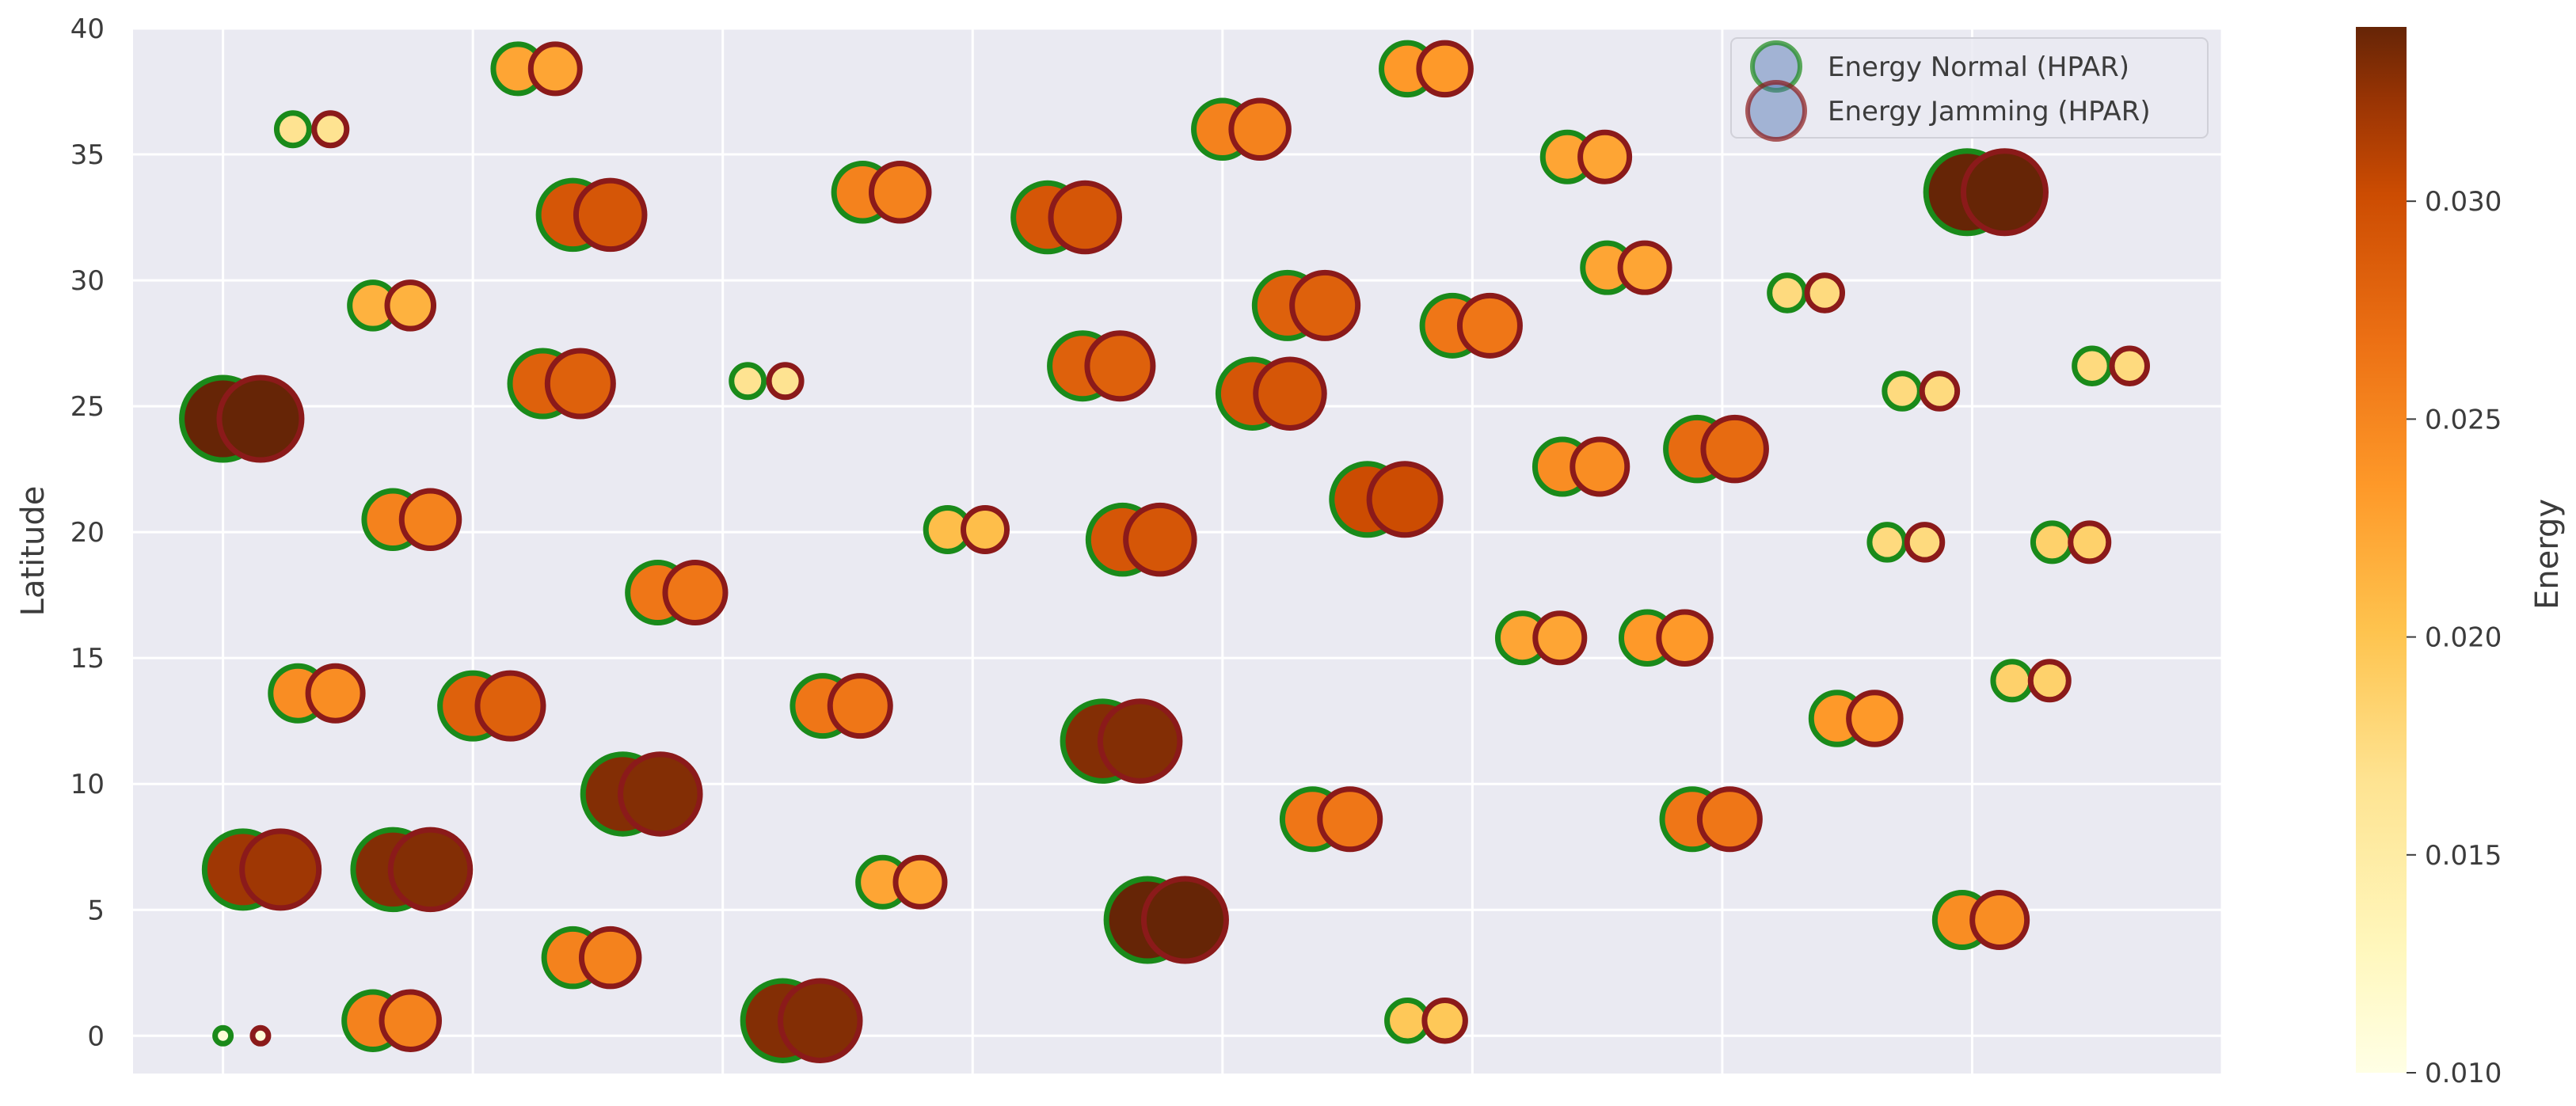 This screenshot has height=1106, width=2576. I want to click on colorbar, so click(2381, 550).